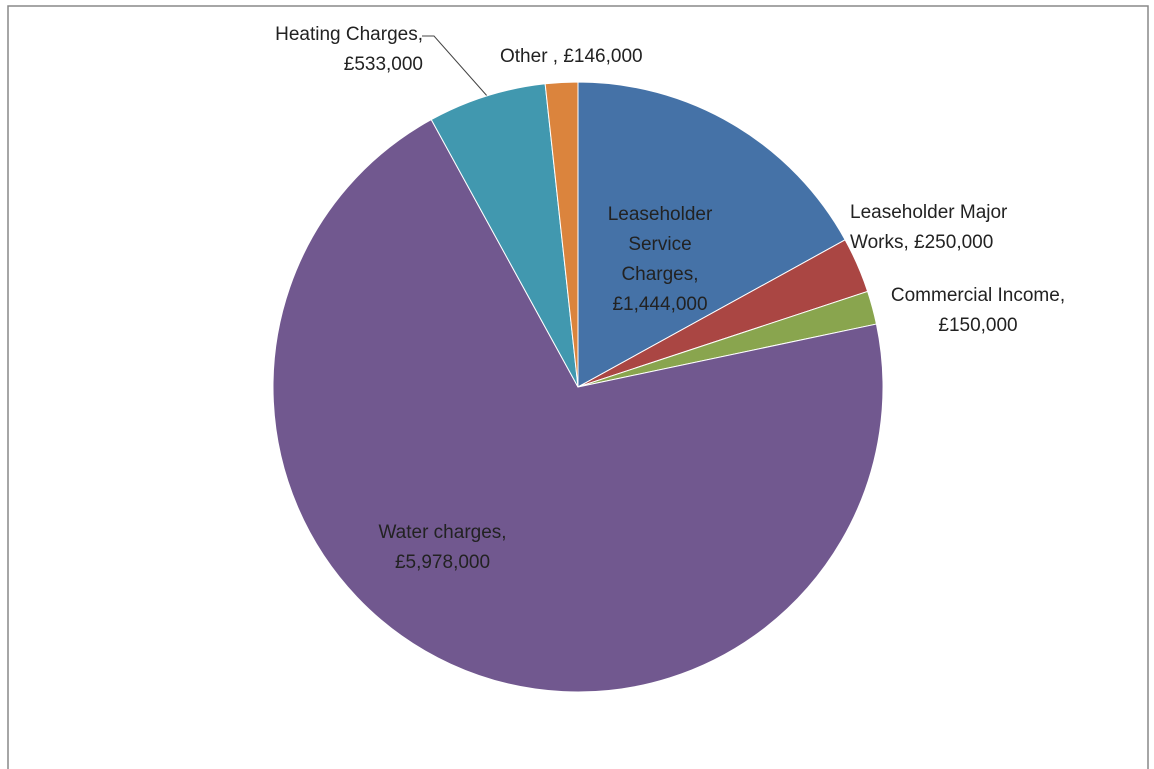 This screenshot has height=769, width=1154. I want to click on data-label: Other , £146,000, so click(600, 57).